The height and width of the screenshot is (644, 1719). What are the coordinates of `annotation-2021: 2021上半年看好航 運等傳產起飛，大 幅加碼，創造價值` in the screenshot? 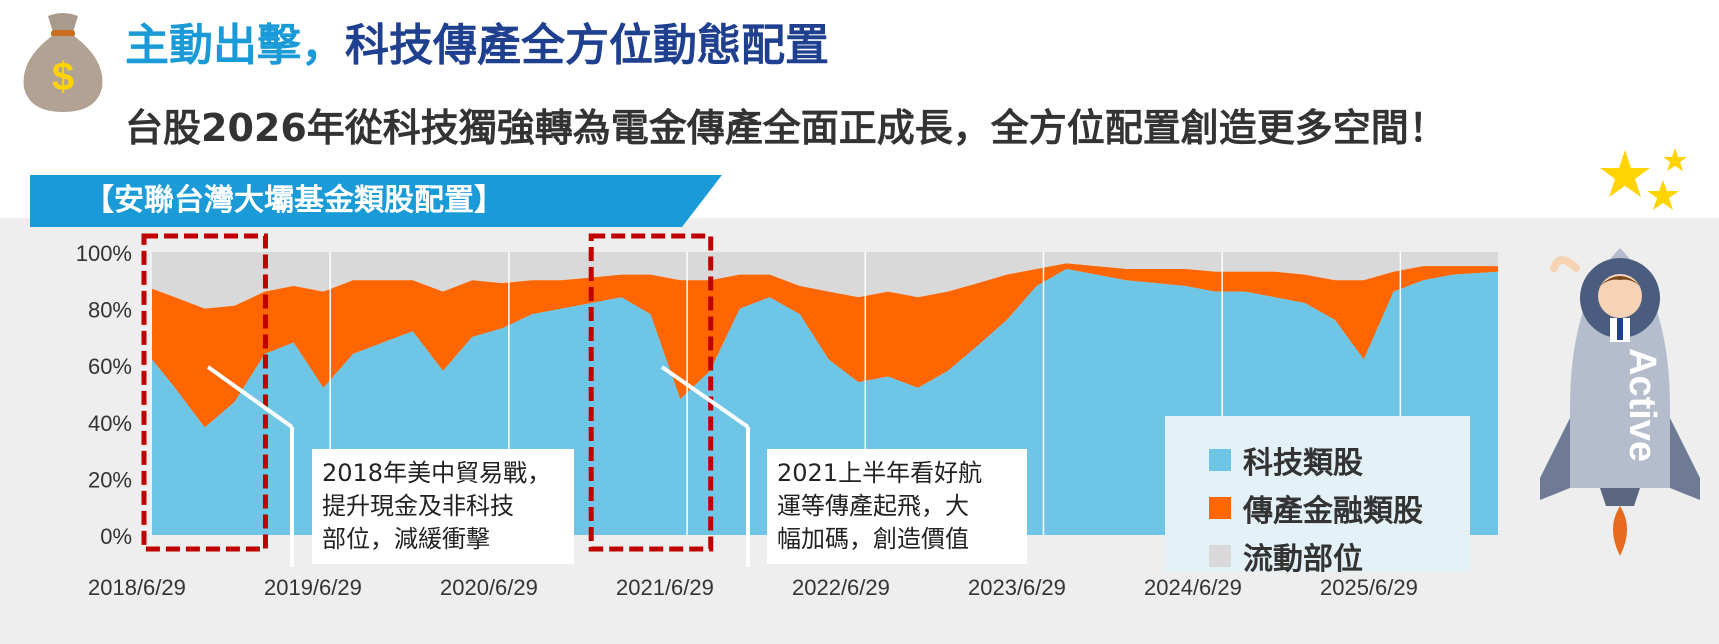 It's located at (897, 506).